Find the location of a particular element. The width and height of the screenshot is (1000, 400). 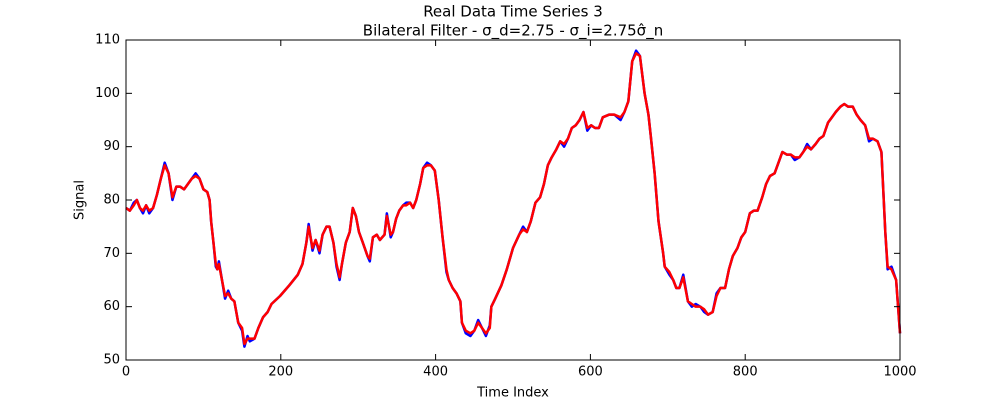

x-tick-label: 0 is located at coordinates (126, 372).